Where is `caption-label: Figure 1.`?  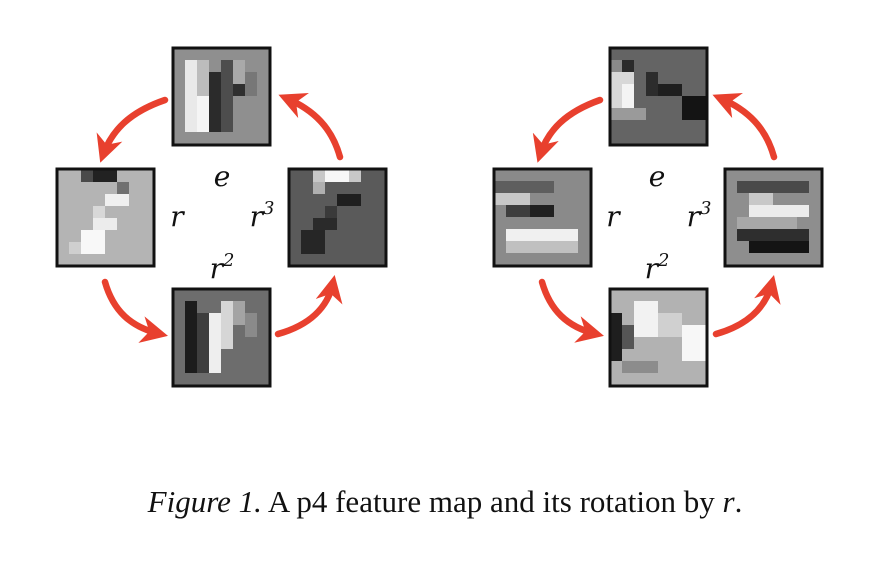 caption-label: Figure 1. is located at coordinates (204, 501).